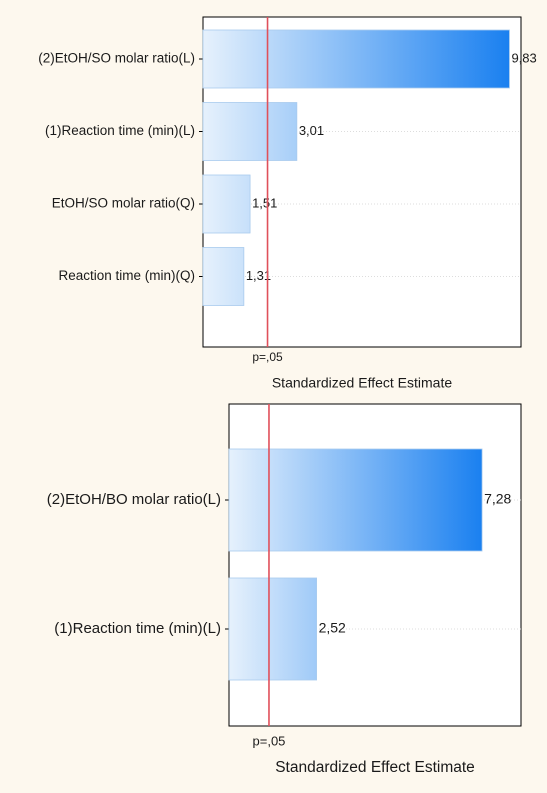  What do you see at coordinates (497, 499) in the screenshot?
I see `value-label: 7,28` at bounding box center [497, 499].